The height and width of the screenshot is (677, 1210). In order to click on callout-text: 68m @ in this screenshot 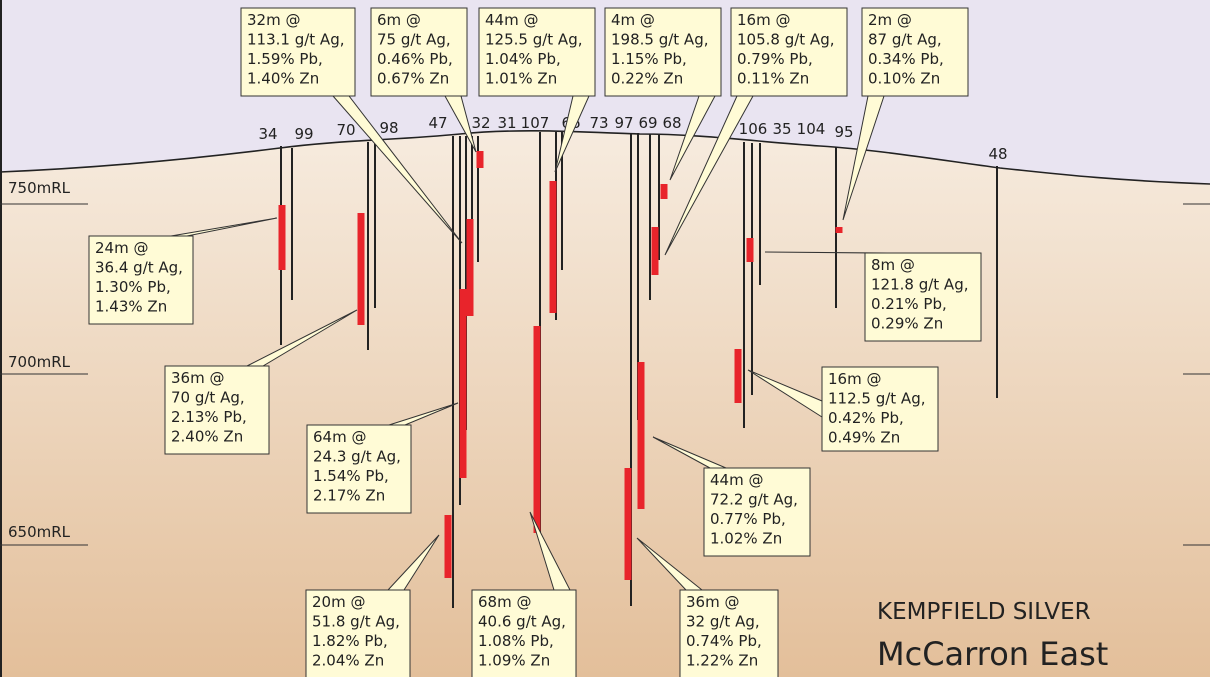, I will do `click(504, 602)`.